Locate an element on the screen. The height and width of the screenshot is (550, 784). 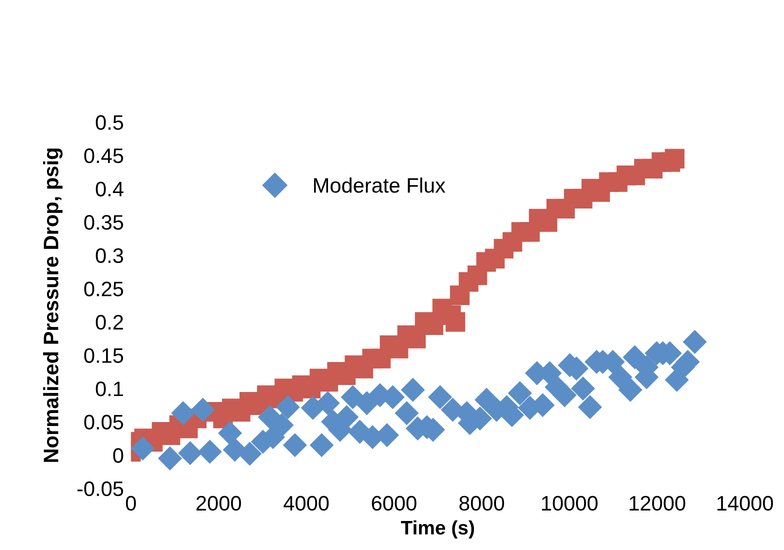
y-tick-label: -0.05 is located at coordinates (100, 488).